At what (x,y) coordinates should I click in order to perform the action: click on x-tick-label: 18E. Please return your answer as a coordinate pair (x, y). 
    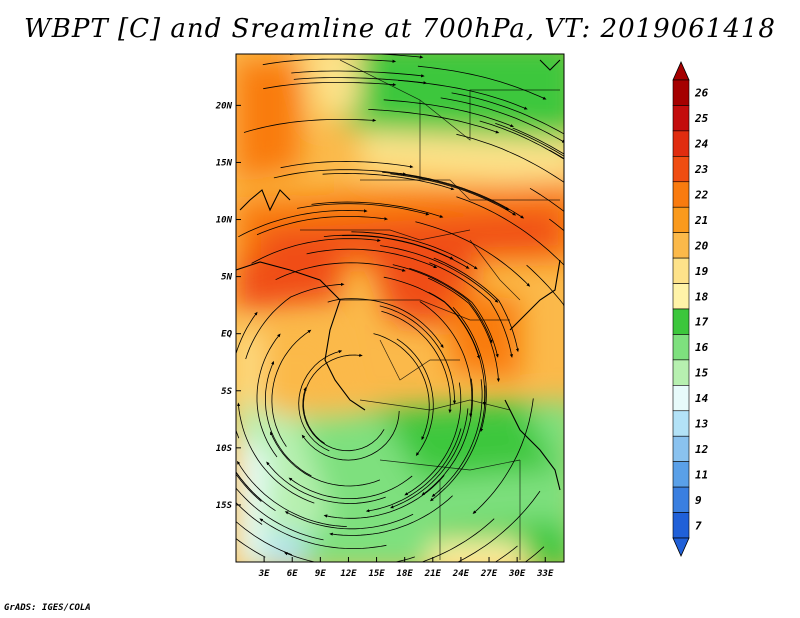
    Looking at the image, I should click on (405, 574).